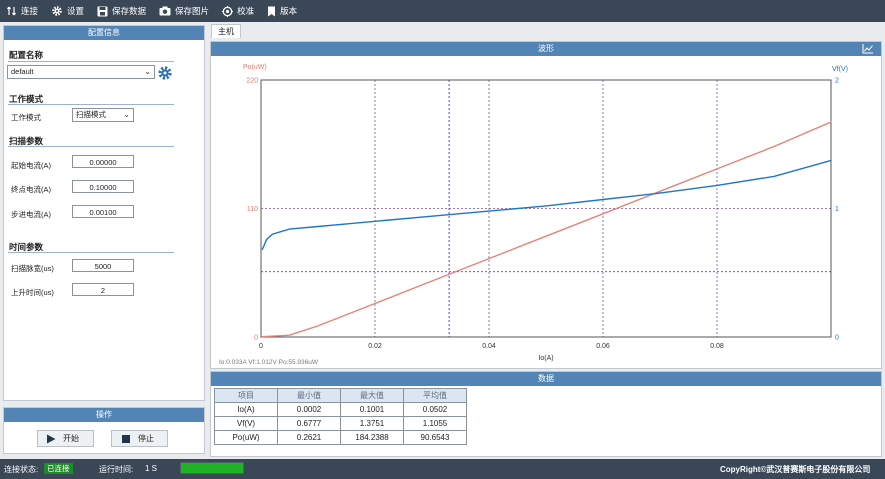 The width and height of the screenshot is (885, 479). What do you see at coordinates (102, 11) in the screenshot?
I see `save-icon` at bounding box center [102, 11].